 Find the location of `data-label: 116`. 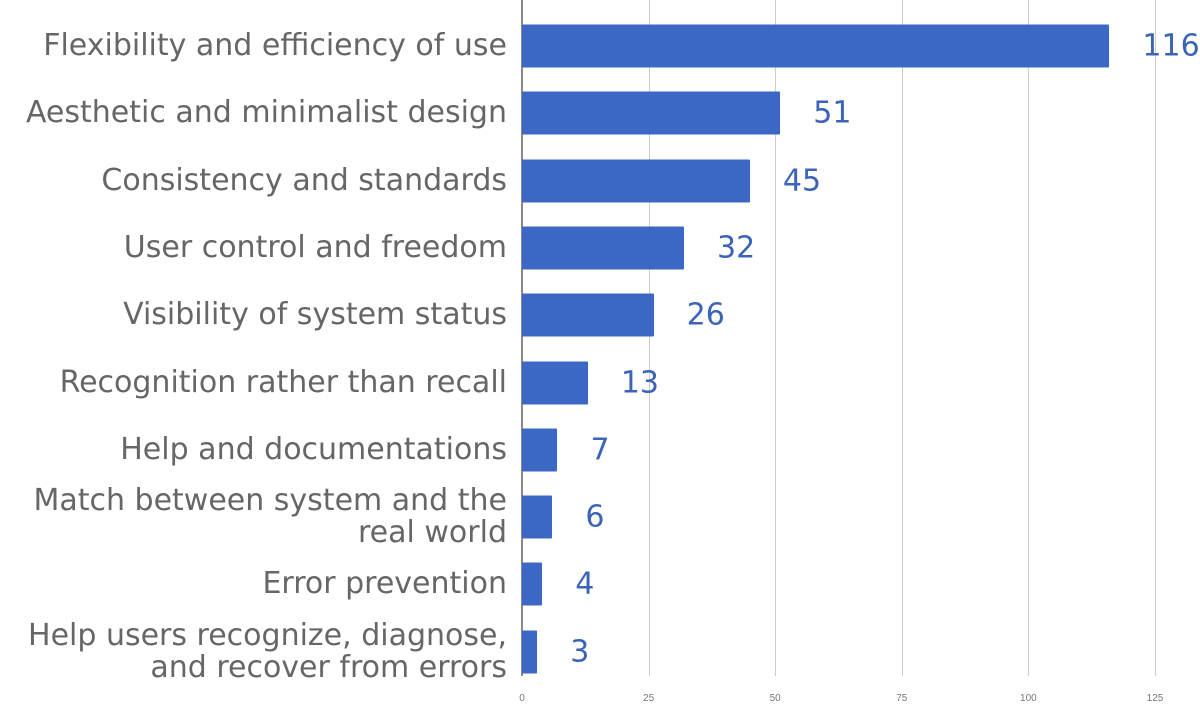

data-label: 116 is located at coordinates (1171, 46).